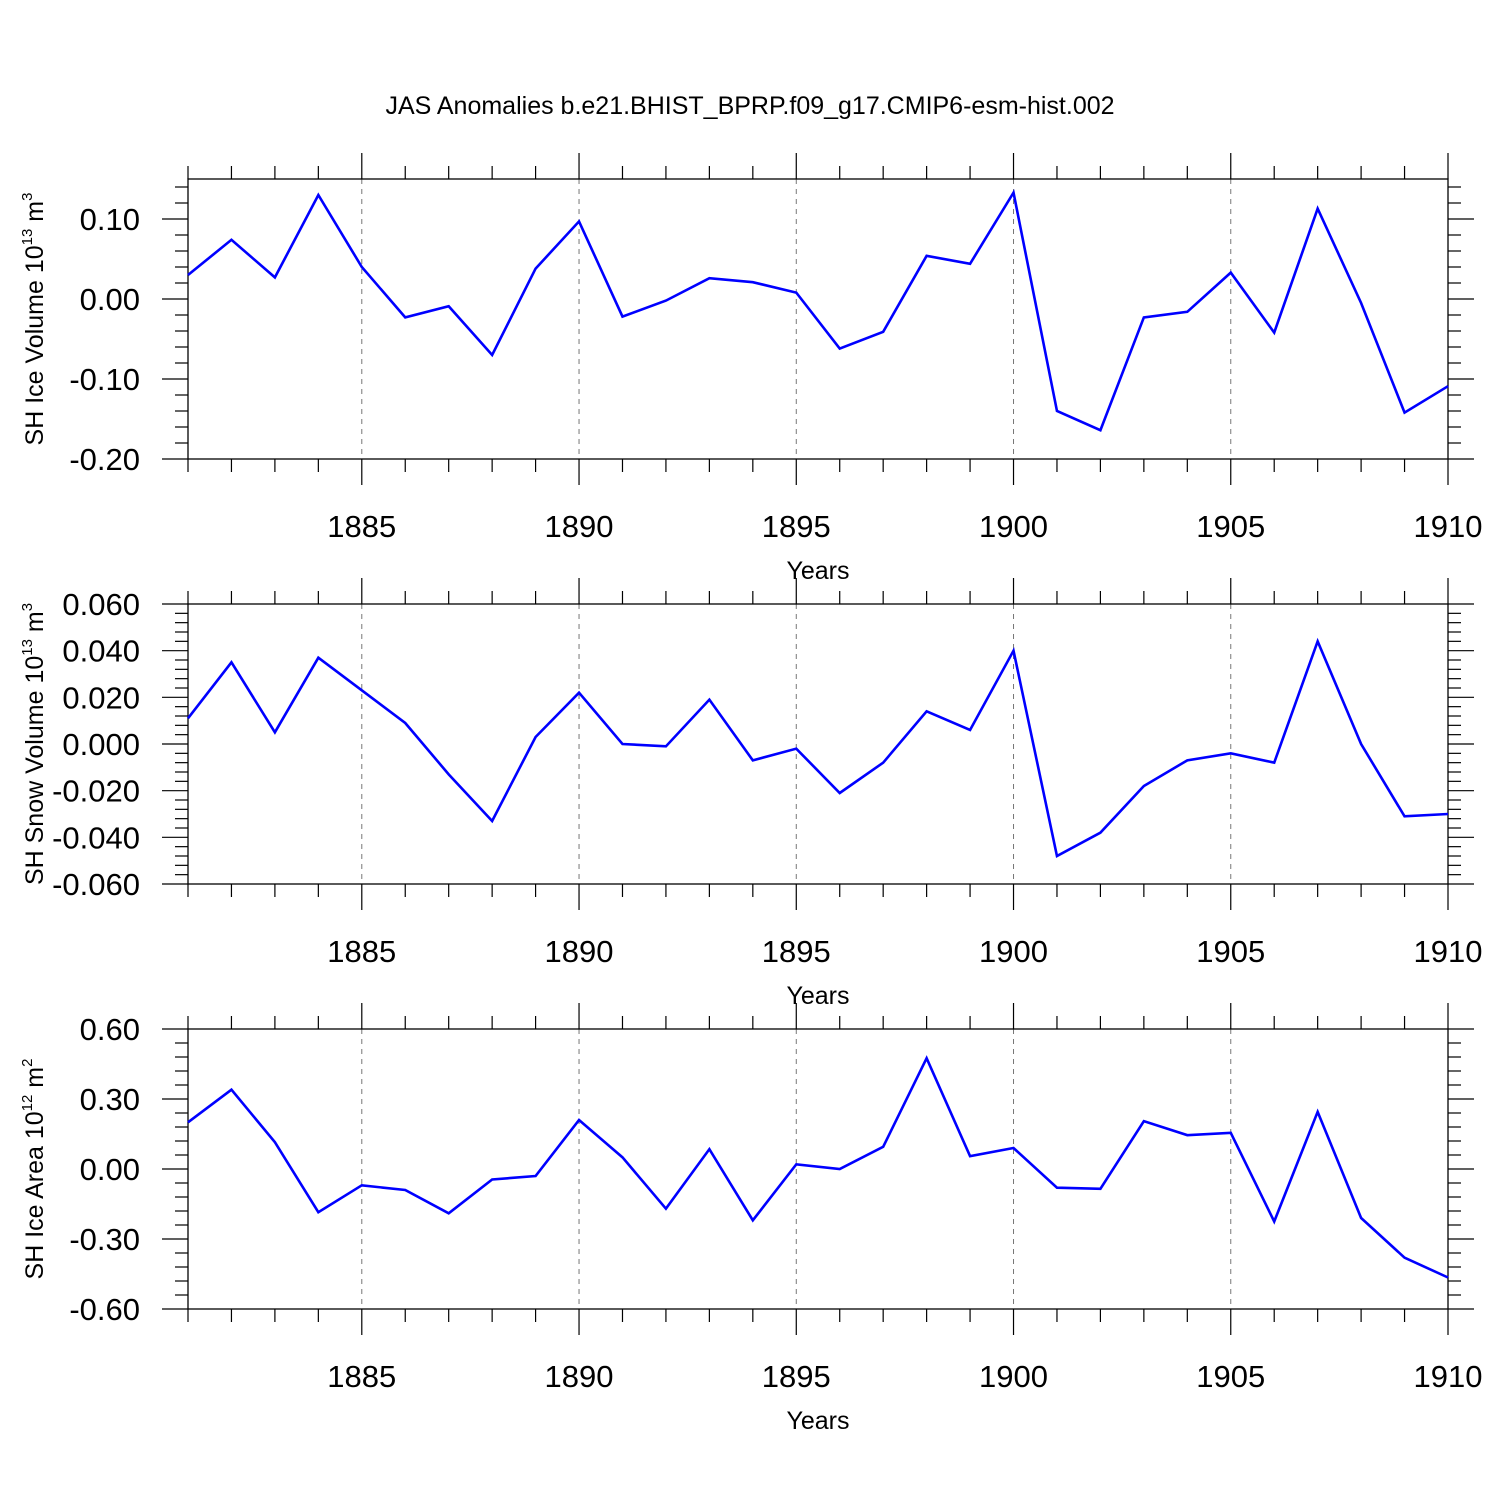 Image resolution: width=1500 pixels, height=1500 pixels. What do you see at coordinates (817, 996) in the screenshot?
I see `x-axis-label: Years` at bounding box center [817, 996].